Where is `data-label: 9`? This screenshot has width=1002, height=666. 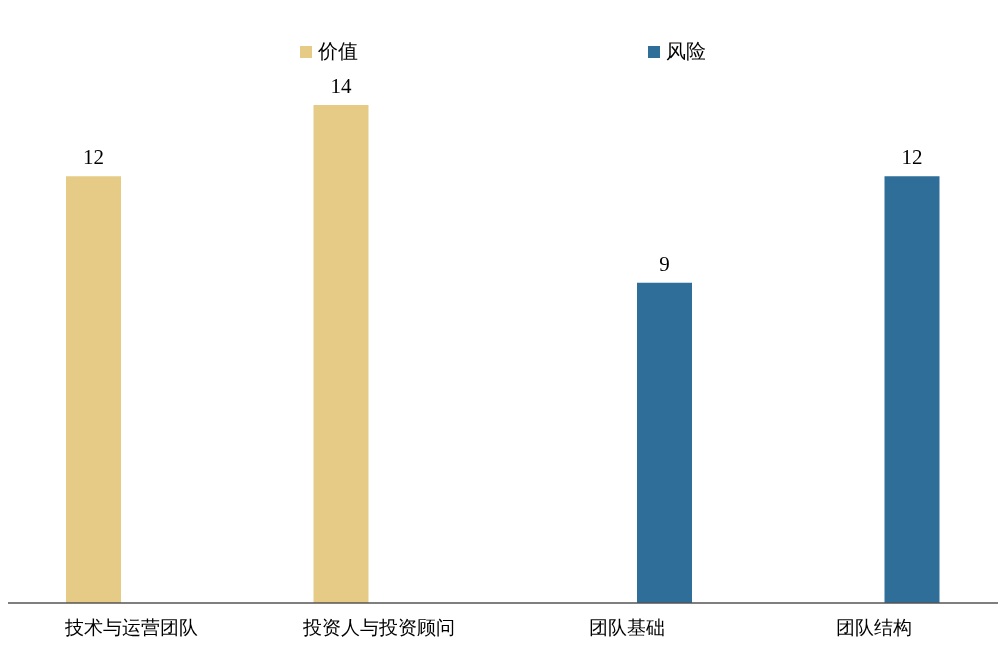
data-label: 9 is located at coordinates (664, 263).